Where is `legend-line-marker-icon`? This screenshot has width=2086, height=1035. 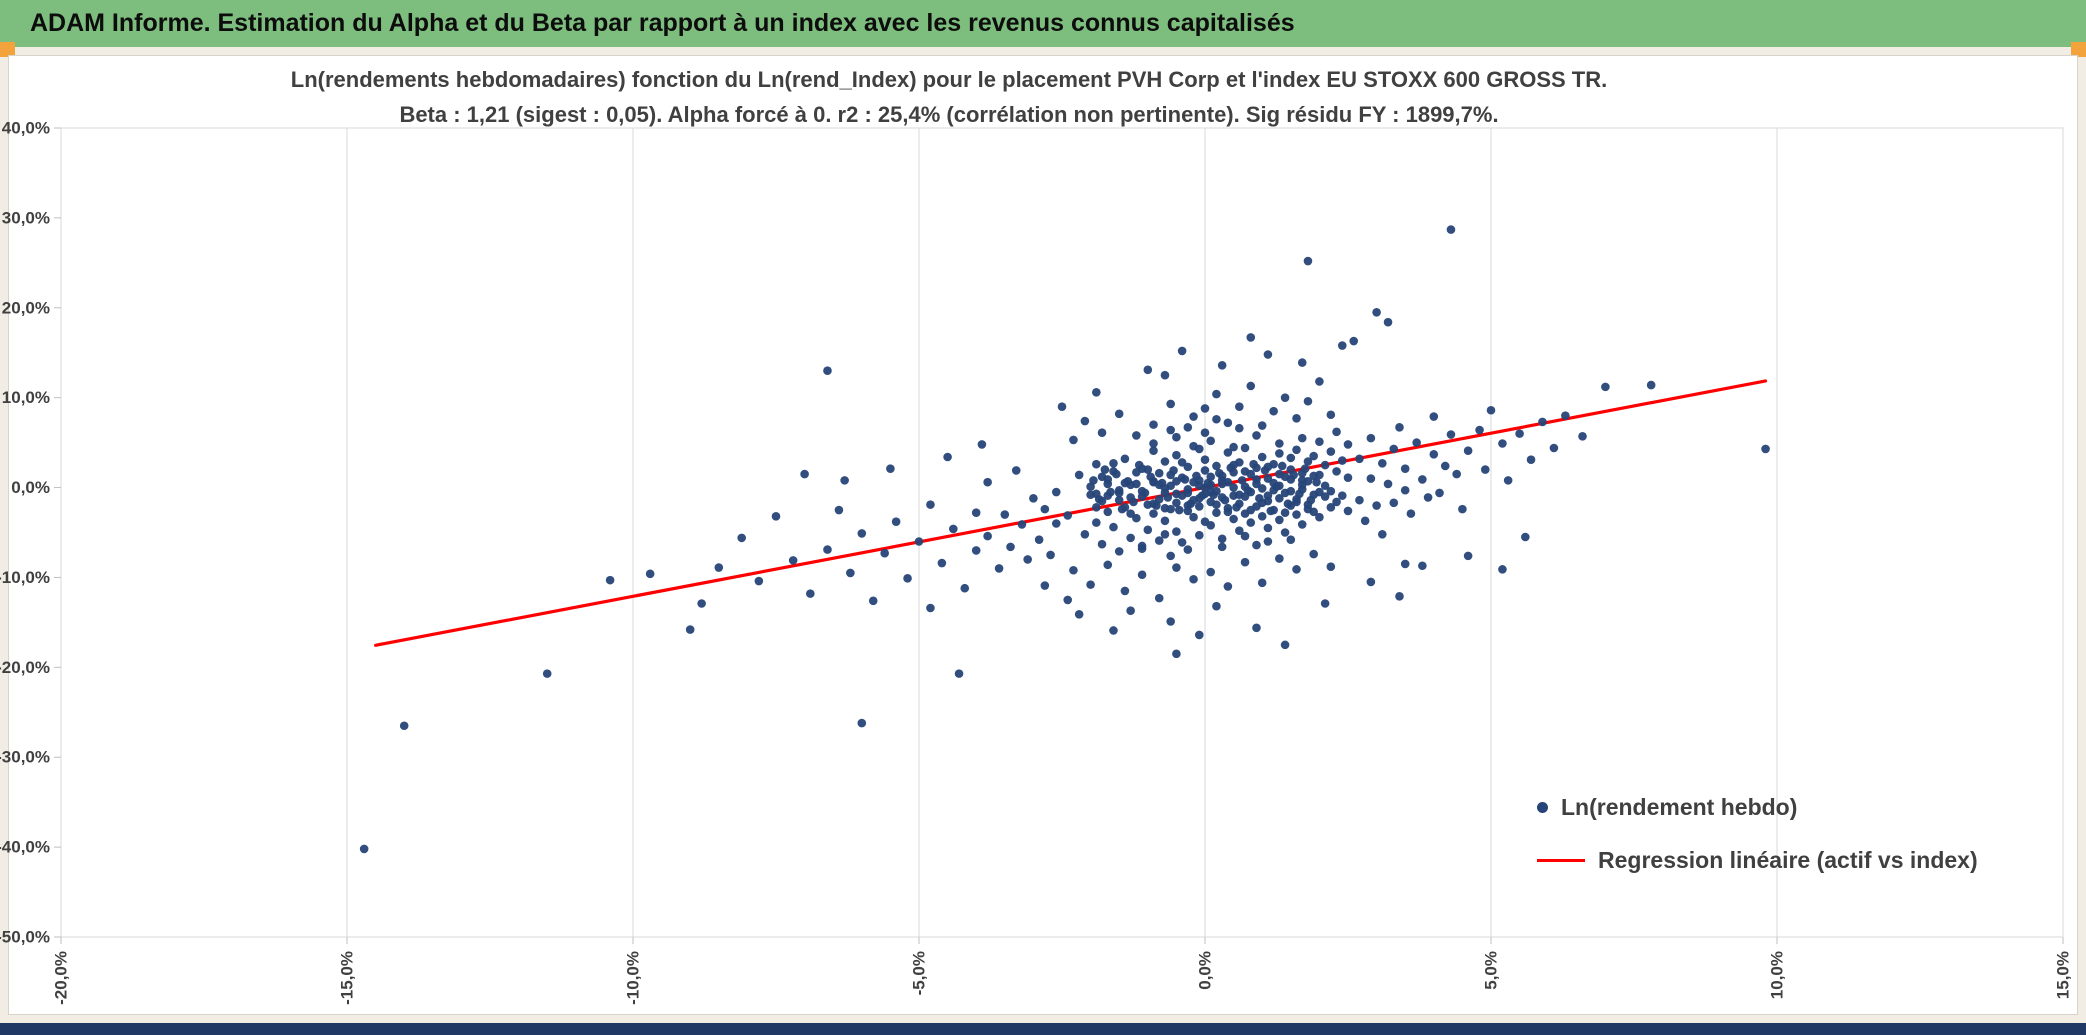
legend-line-marker-icon is located at coordinates (1561, 860).